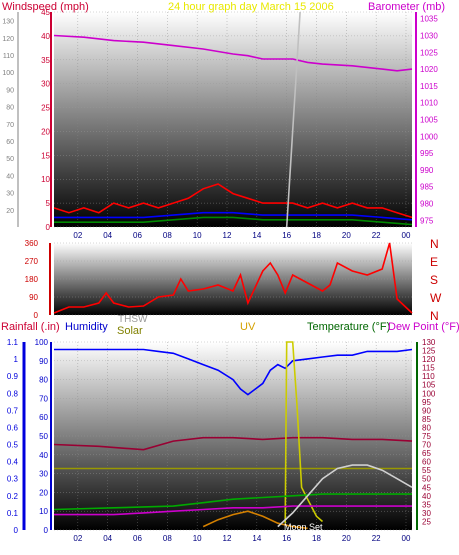  I want to click on outer-scale-label: 50, so click(10, 159).